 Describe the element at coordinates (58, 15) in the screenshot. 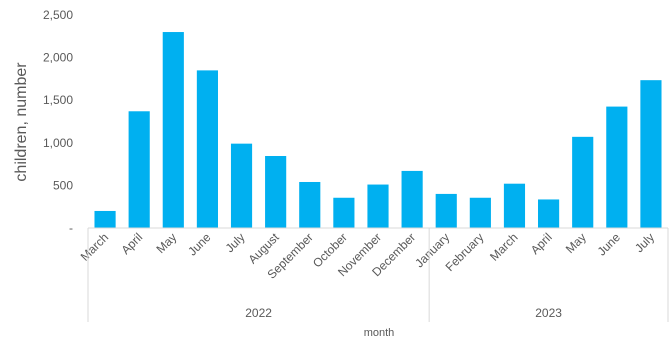

I see `y-tick-label: 2,500` at that location.